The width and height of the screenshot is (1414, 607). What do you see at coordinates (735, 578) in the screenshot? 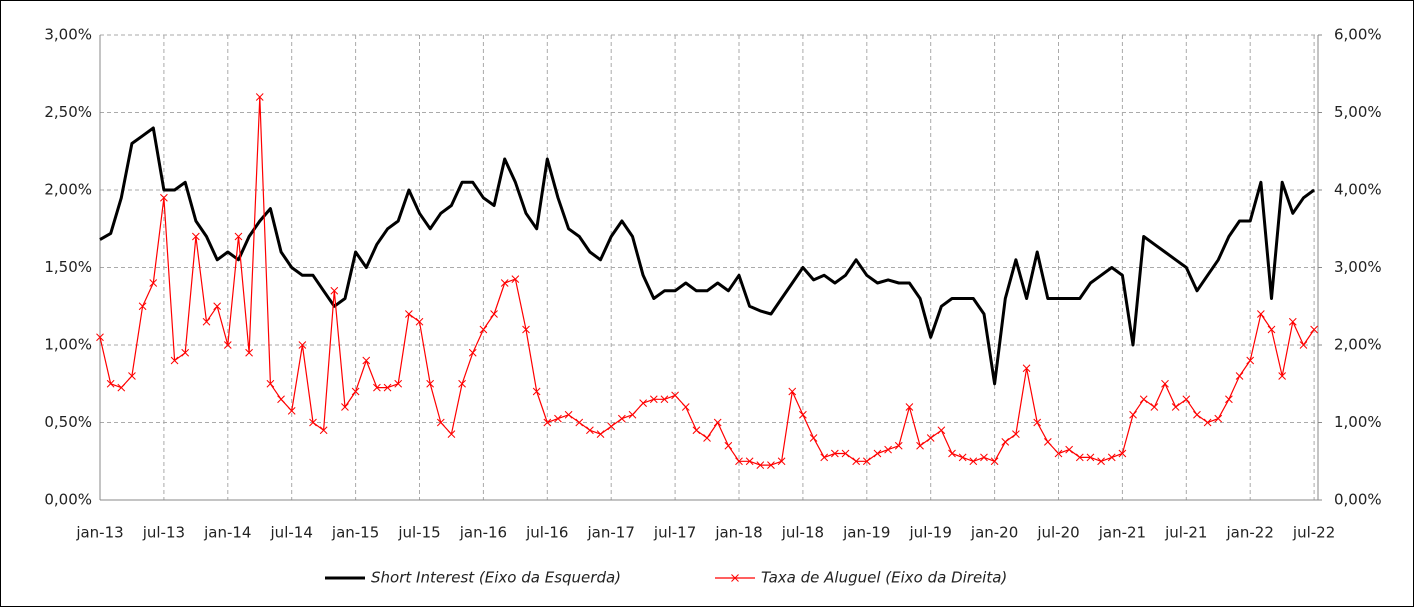
I see `legend-marker` at bounding box center [735, 578].